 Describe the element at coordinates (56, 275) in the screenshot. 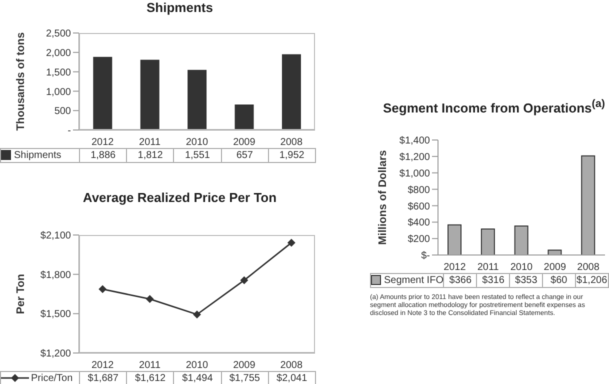

I see `y-tick-label: $1,800` at that location.